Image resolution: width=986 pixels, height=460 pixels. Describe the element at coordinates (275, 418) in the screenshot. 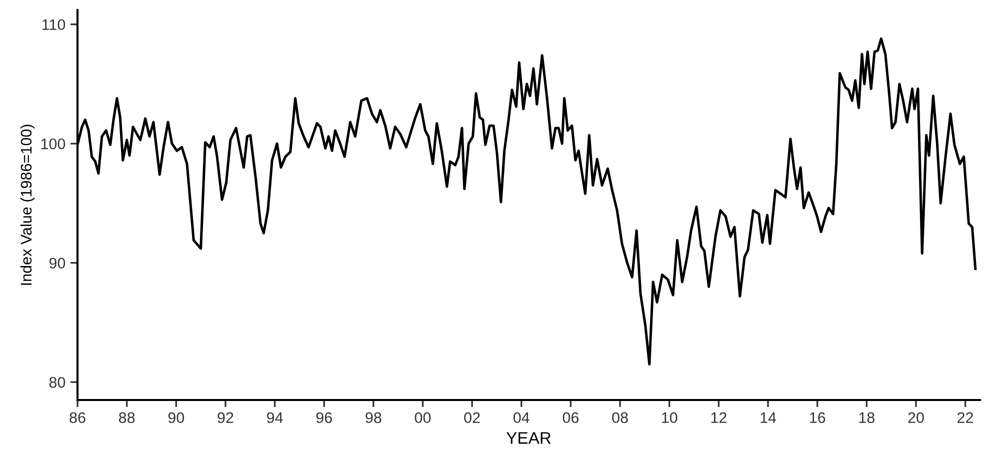

I see `x-tick-label: 94` at that location.